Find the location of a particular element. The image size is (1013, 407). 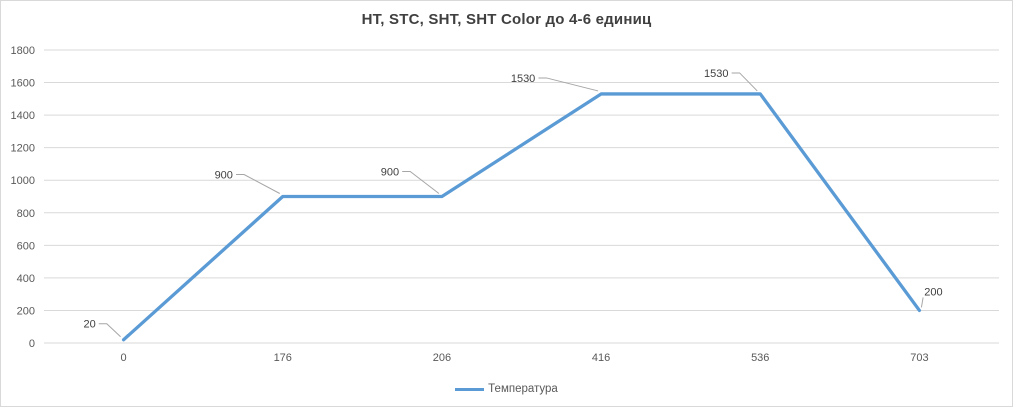

legend-series-label: Температура is located at coordinates (523, 389).